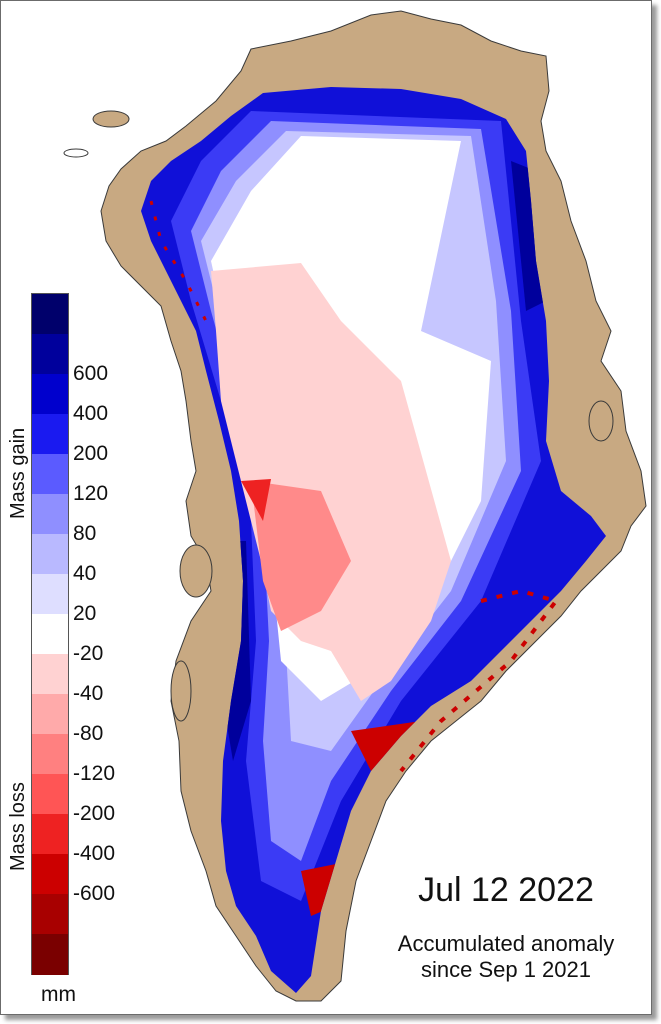 The height and width of the screenshot is (1024, 661). I want to click on map-note: Accumulated anomaly since Sep 1 2021, so click(506, 957).